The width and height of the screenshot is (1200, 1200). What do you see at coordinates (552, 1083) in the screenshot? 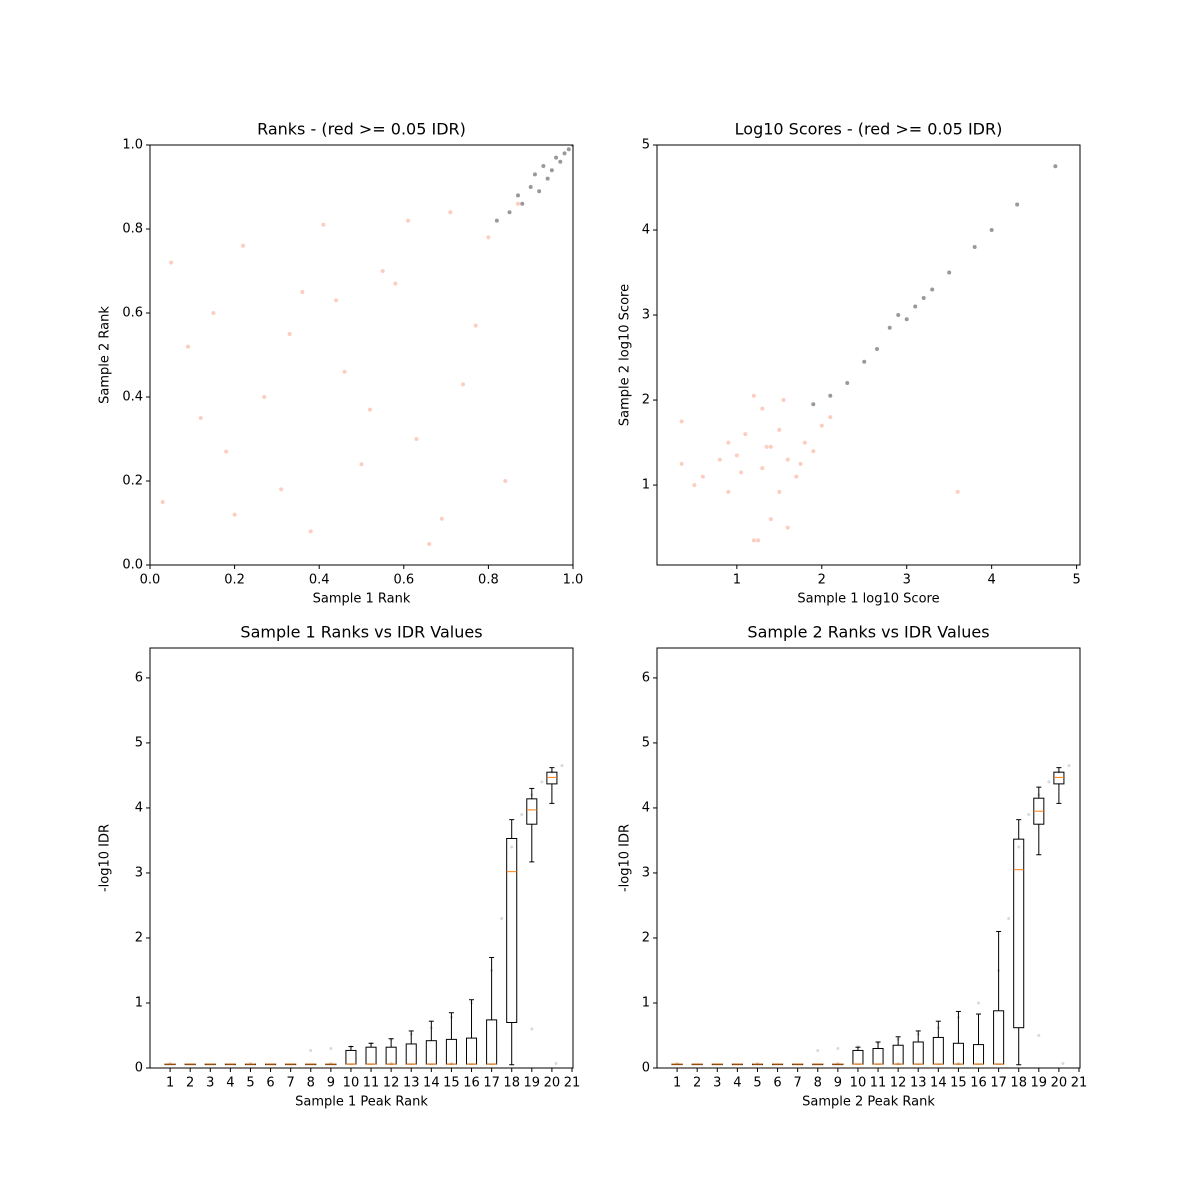
I see `x-tick-label: 20` at bounding box center [552, 1083].